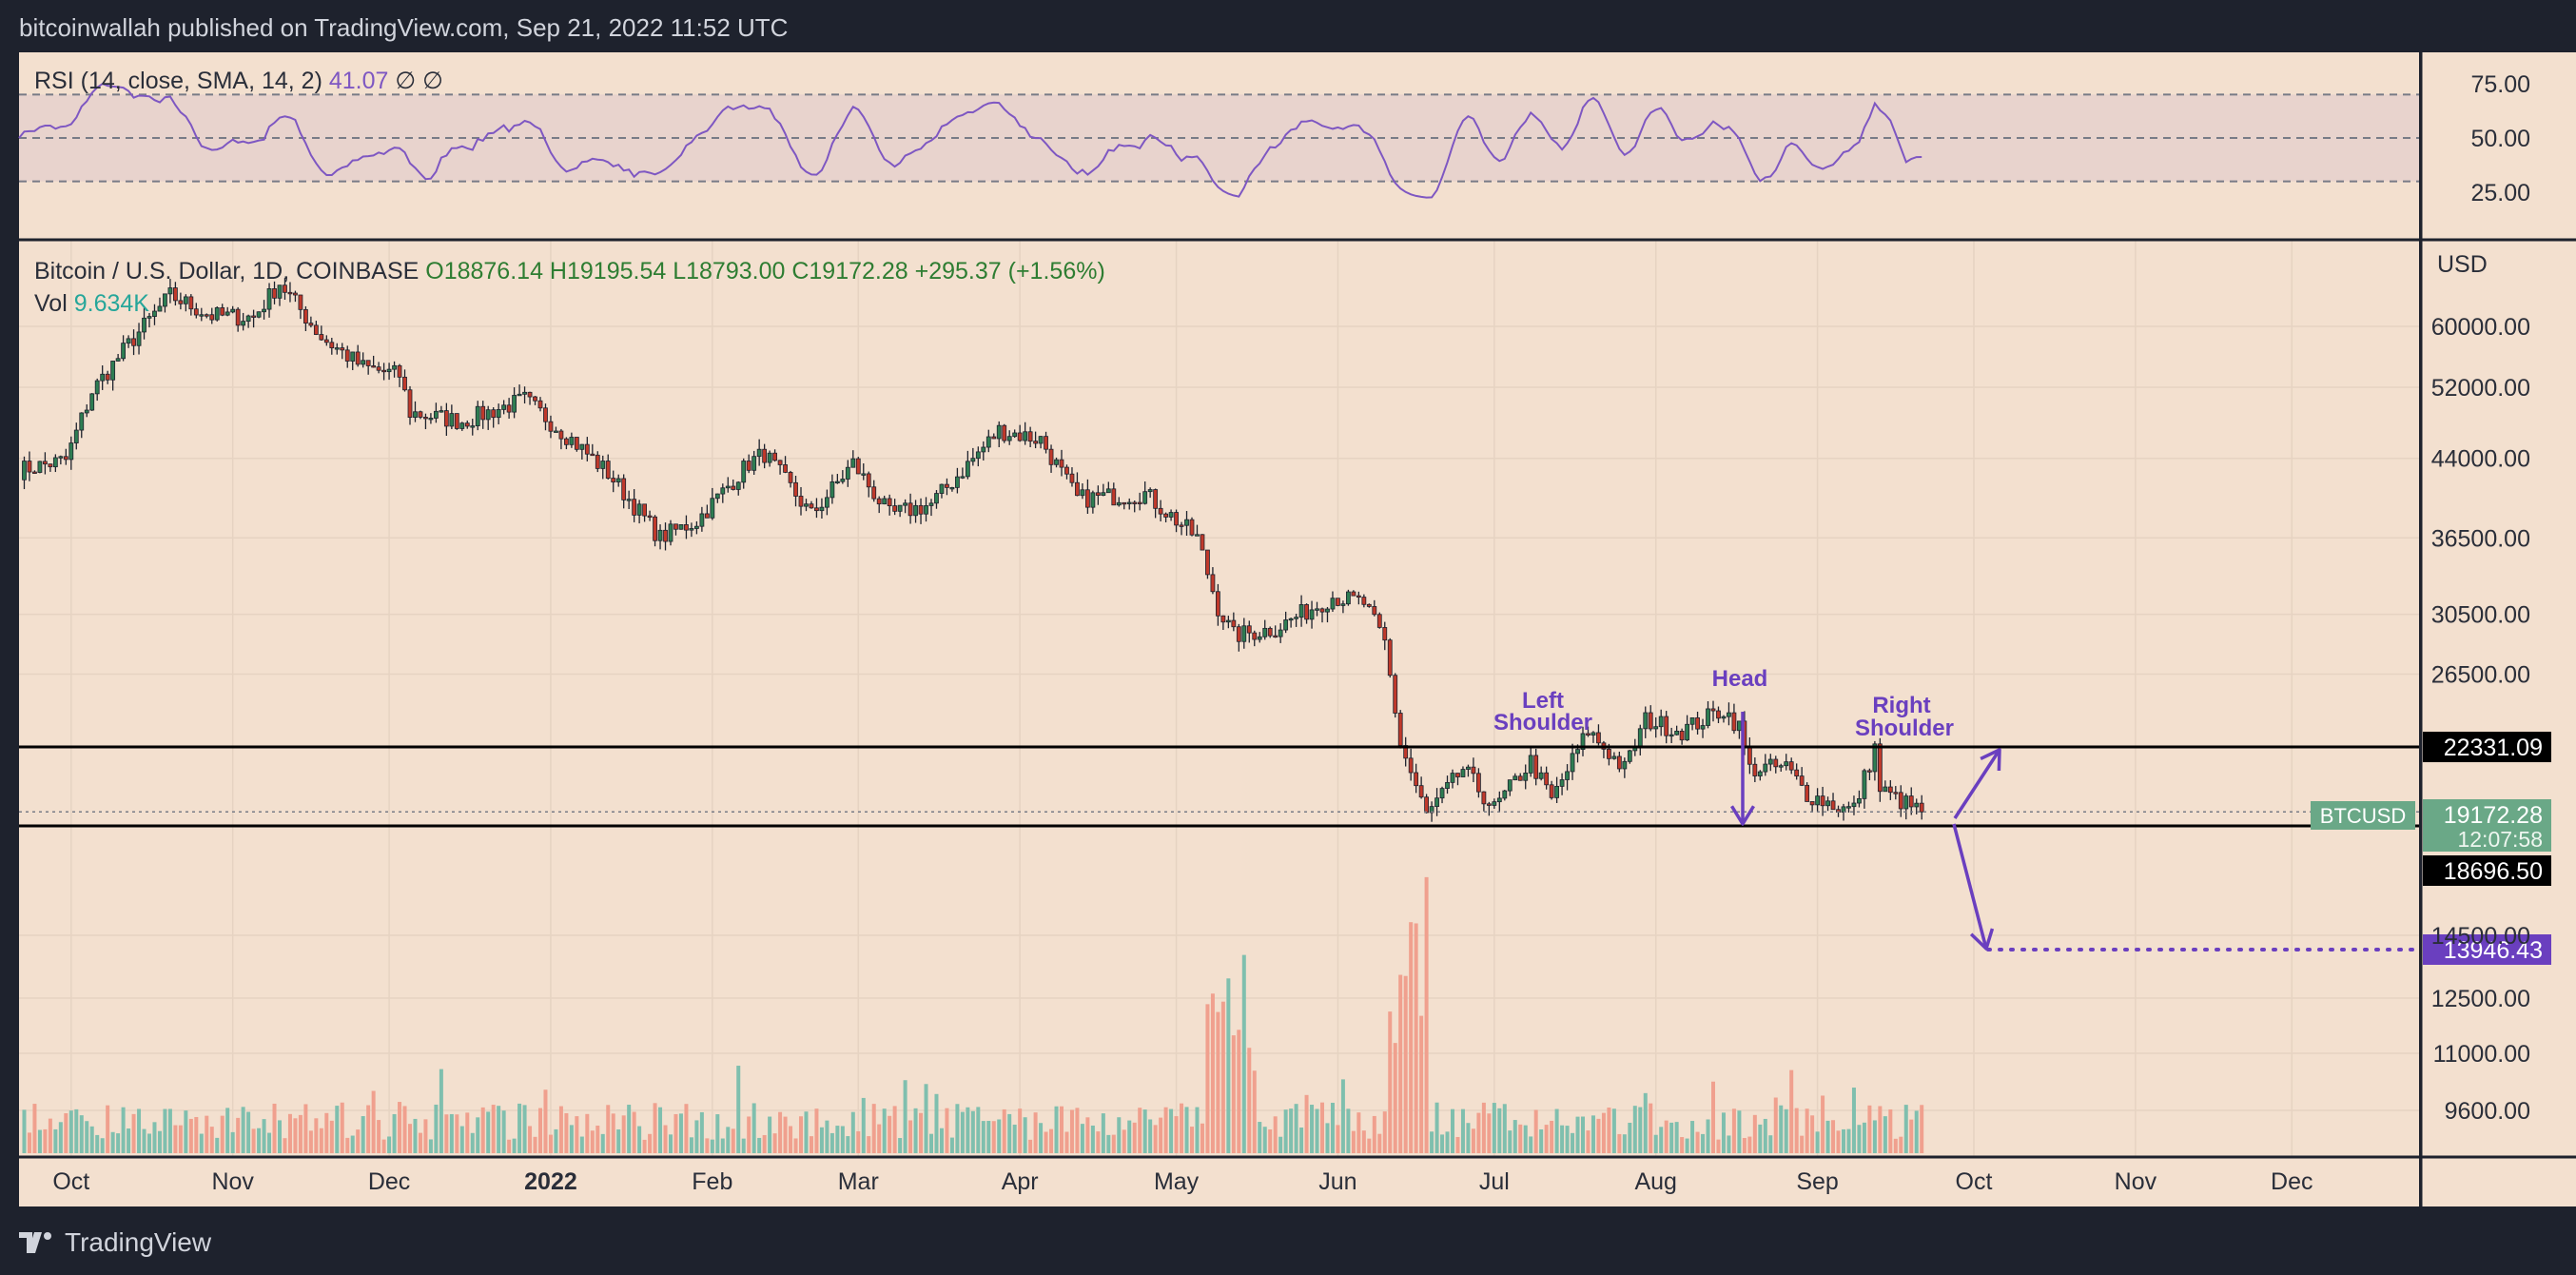 The height and width of the screenshot is (1275, 2576). I want to click on rsi-legend-icons: ∅ ∅, so click(419, 81).